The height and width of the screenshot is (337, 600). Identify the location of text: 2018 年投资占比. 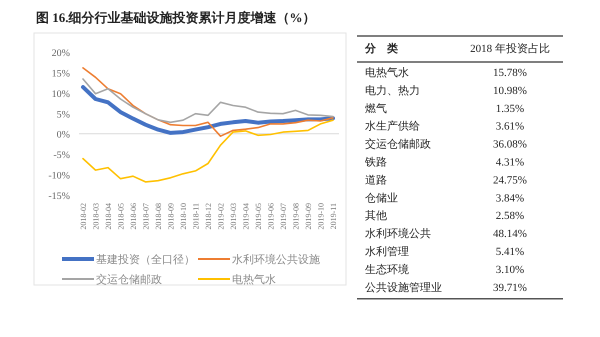
(510, 48).